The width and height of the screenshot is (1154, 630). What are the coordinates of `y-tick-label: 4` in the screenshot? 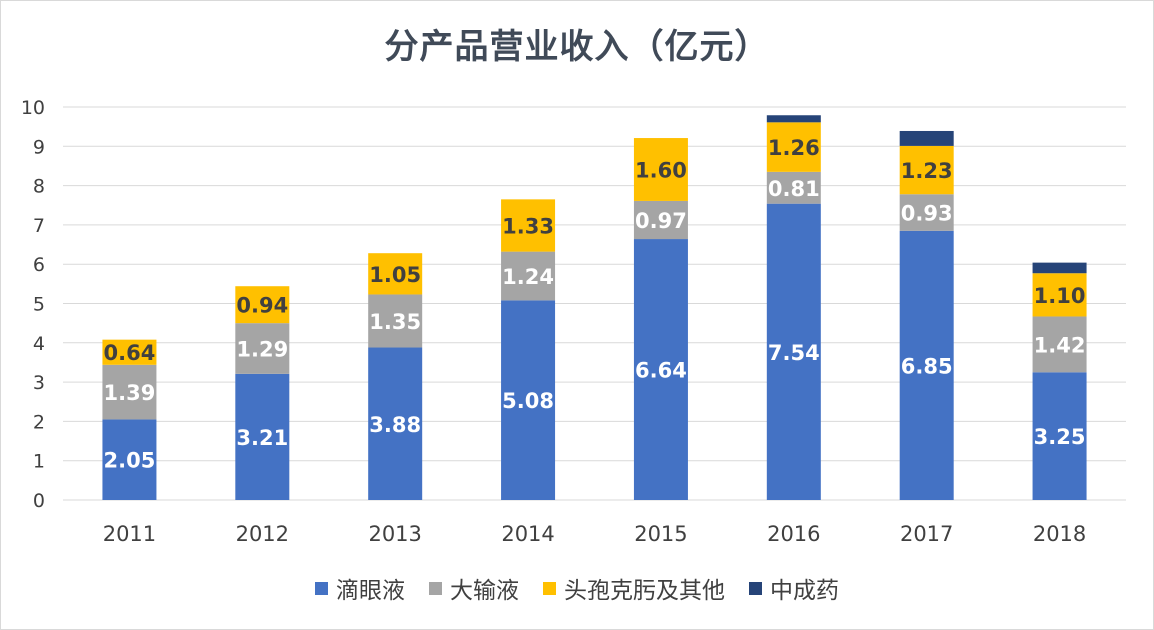 It's located at (39, 344).